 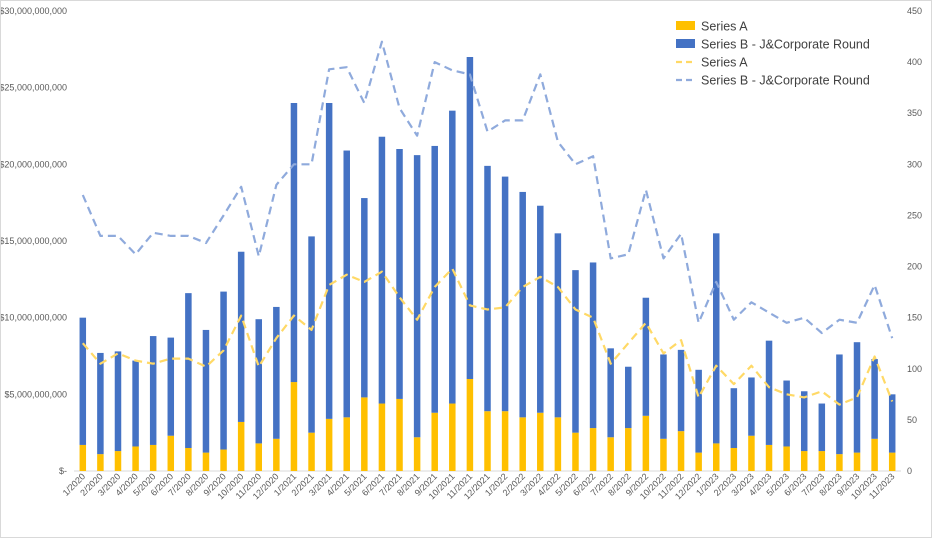 What do you see at coordinates (914, 318) in the screenshot?
I see `y-right-tick-label: 150` at bounding box center [914, 318].